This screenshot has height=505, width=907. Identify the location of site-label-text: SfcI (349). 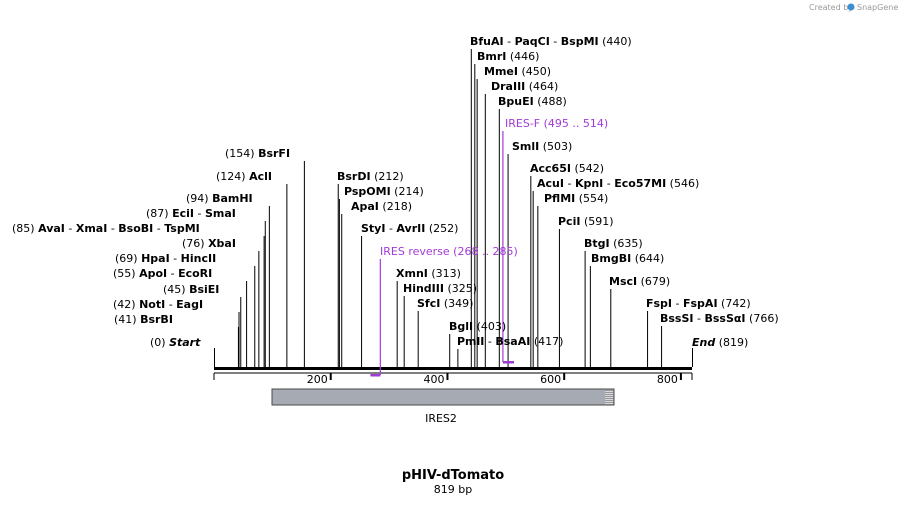
(445, 303).